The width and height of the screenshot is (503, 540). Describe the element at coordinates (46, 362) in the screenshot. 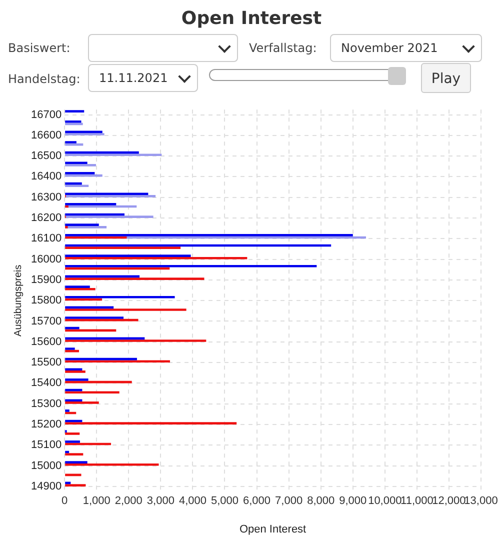

I see `y-tick-label: 15500` at that location.